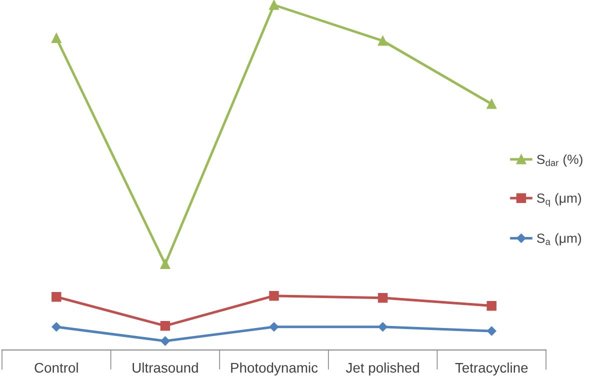 This screenshot has width=600, height=381. What do you see at coordinates (559, 160) in the screenshot?
I see `legend-label: S$_{dar}$ (%)` at bounding box center [559, 160].